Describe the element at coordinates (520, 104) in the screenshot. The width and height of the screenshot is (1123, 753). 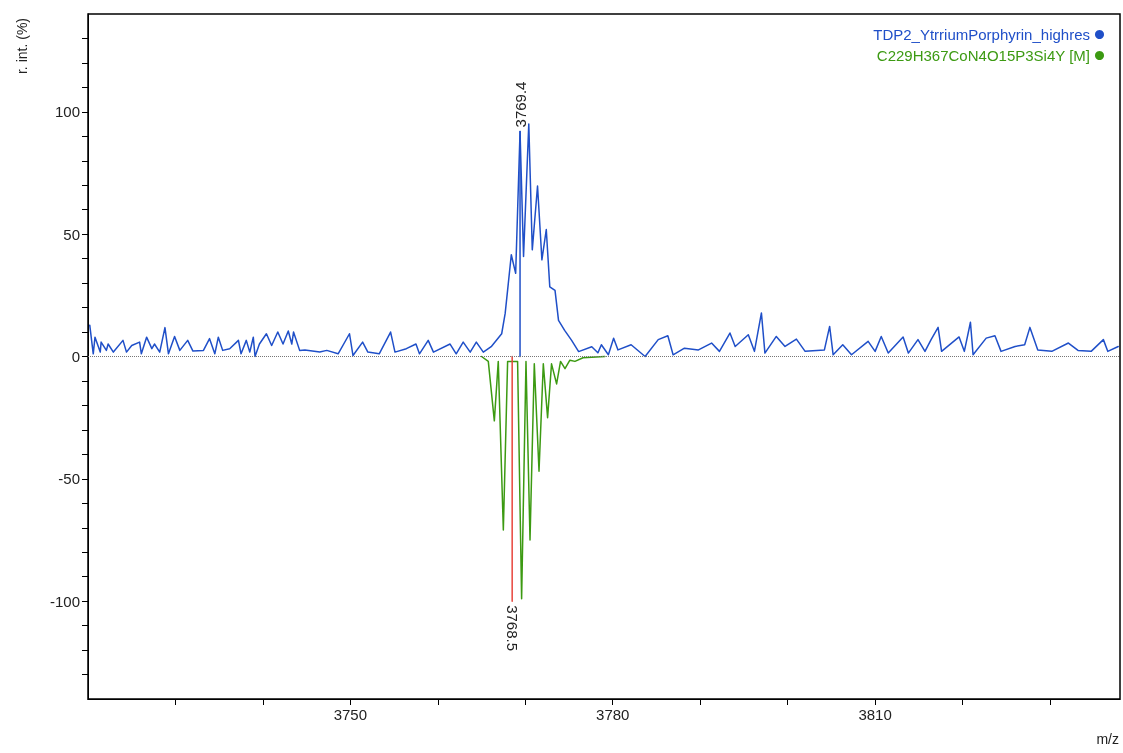
I see `annotation: 3769.4` at that location.